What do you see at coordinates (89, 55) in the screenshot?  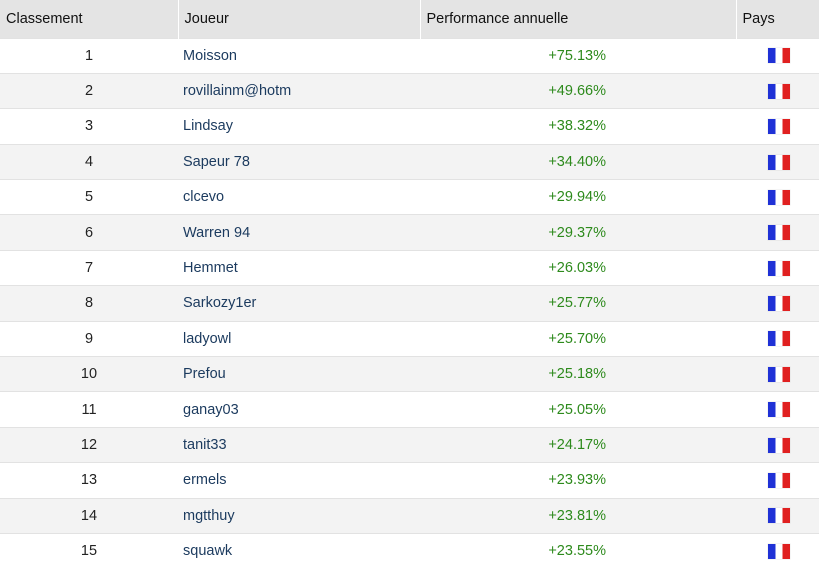 I see `rank-cell: 1` at bounding box center [89, 55].